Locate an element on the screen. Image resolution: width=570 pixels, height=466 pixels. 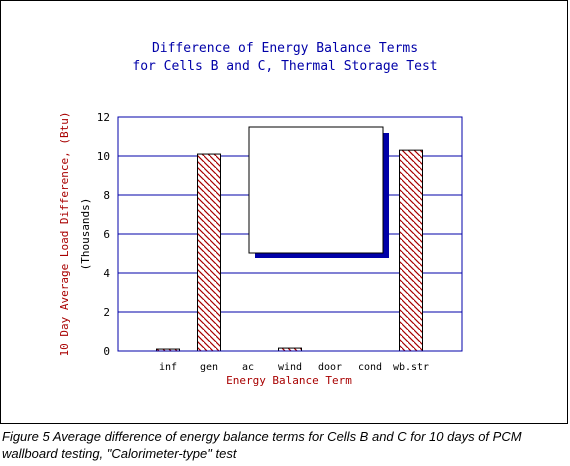
x-axis-label: Energy Balance Term is located at coordinates (289, 380).